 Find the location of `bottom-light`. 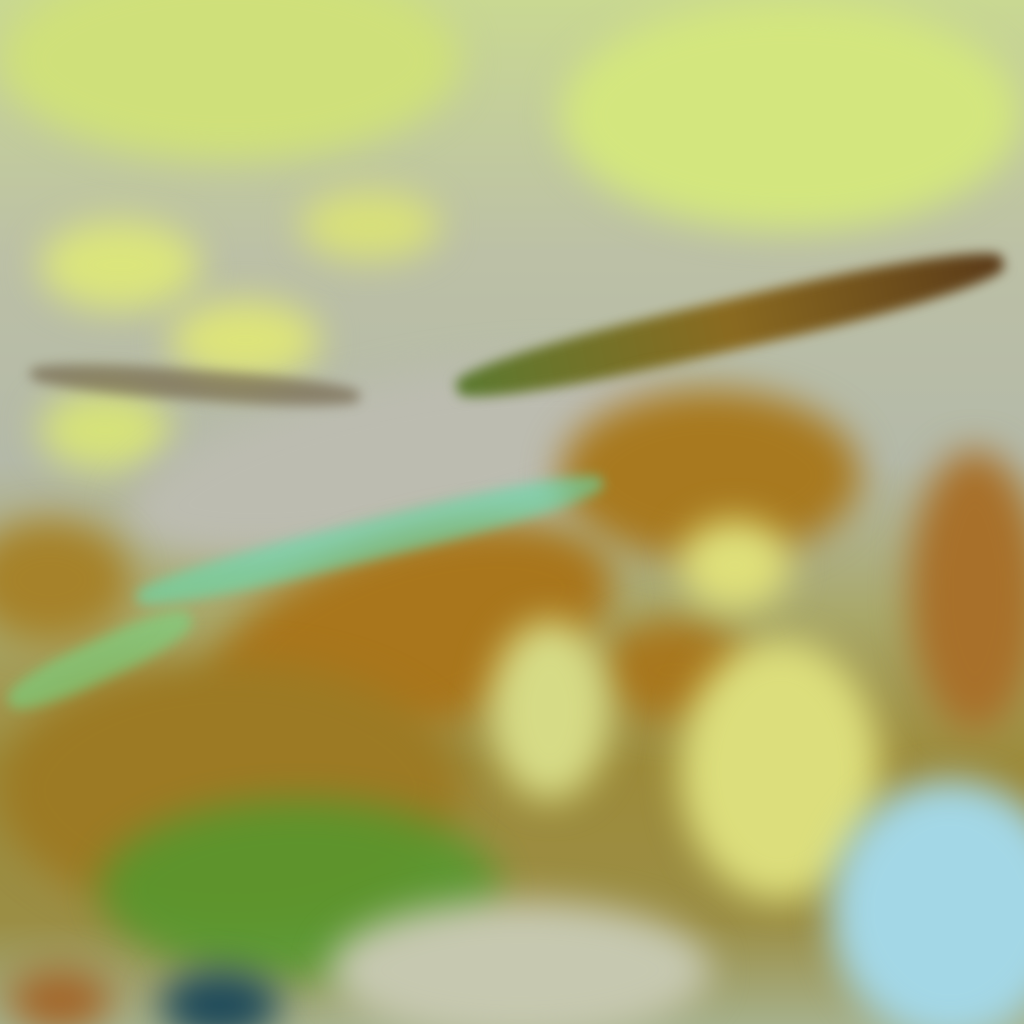

bottom-light is located at coordinates (520, 962).